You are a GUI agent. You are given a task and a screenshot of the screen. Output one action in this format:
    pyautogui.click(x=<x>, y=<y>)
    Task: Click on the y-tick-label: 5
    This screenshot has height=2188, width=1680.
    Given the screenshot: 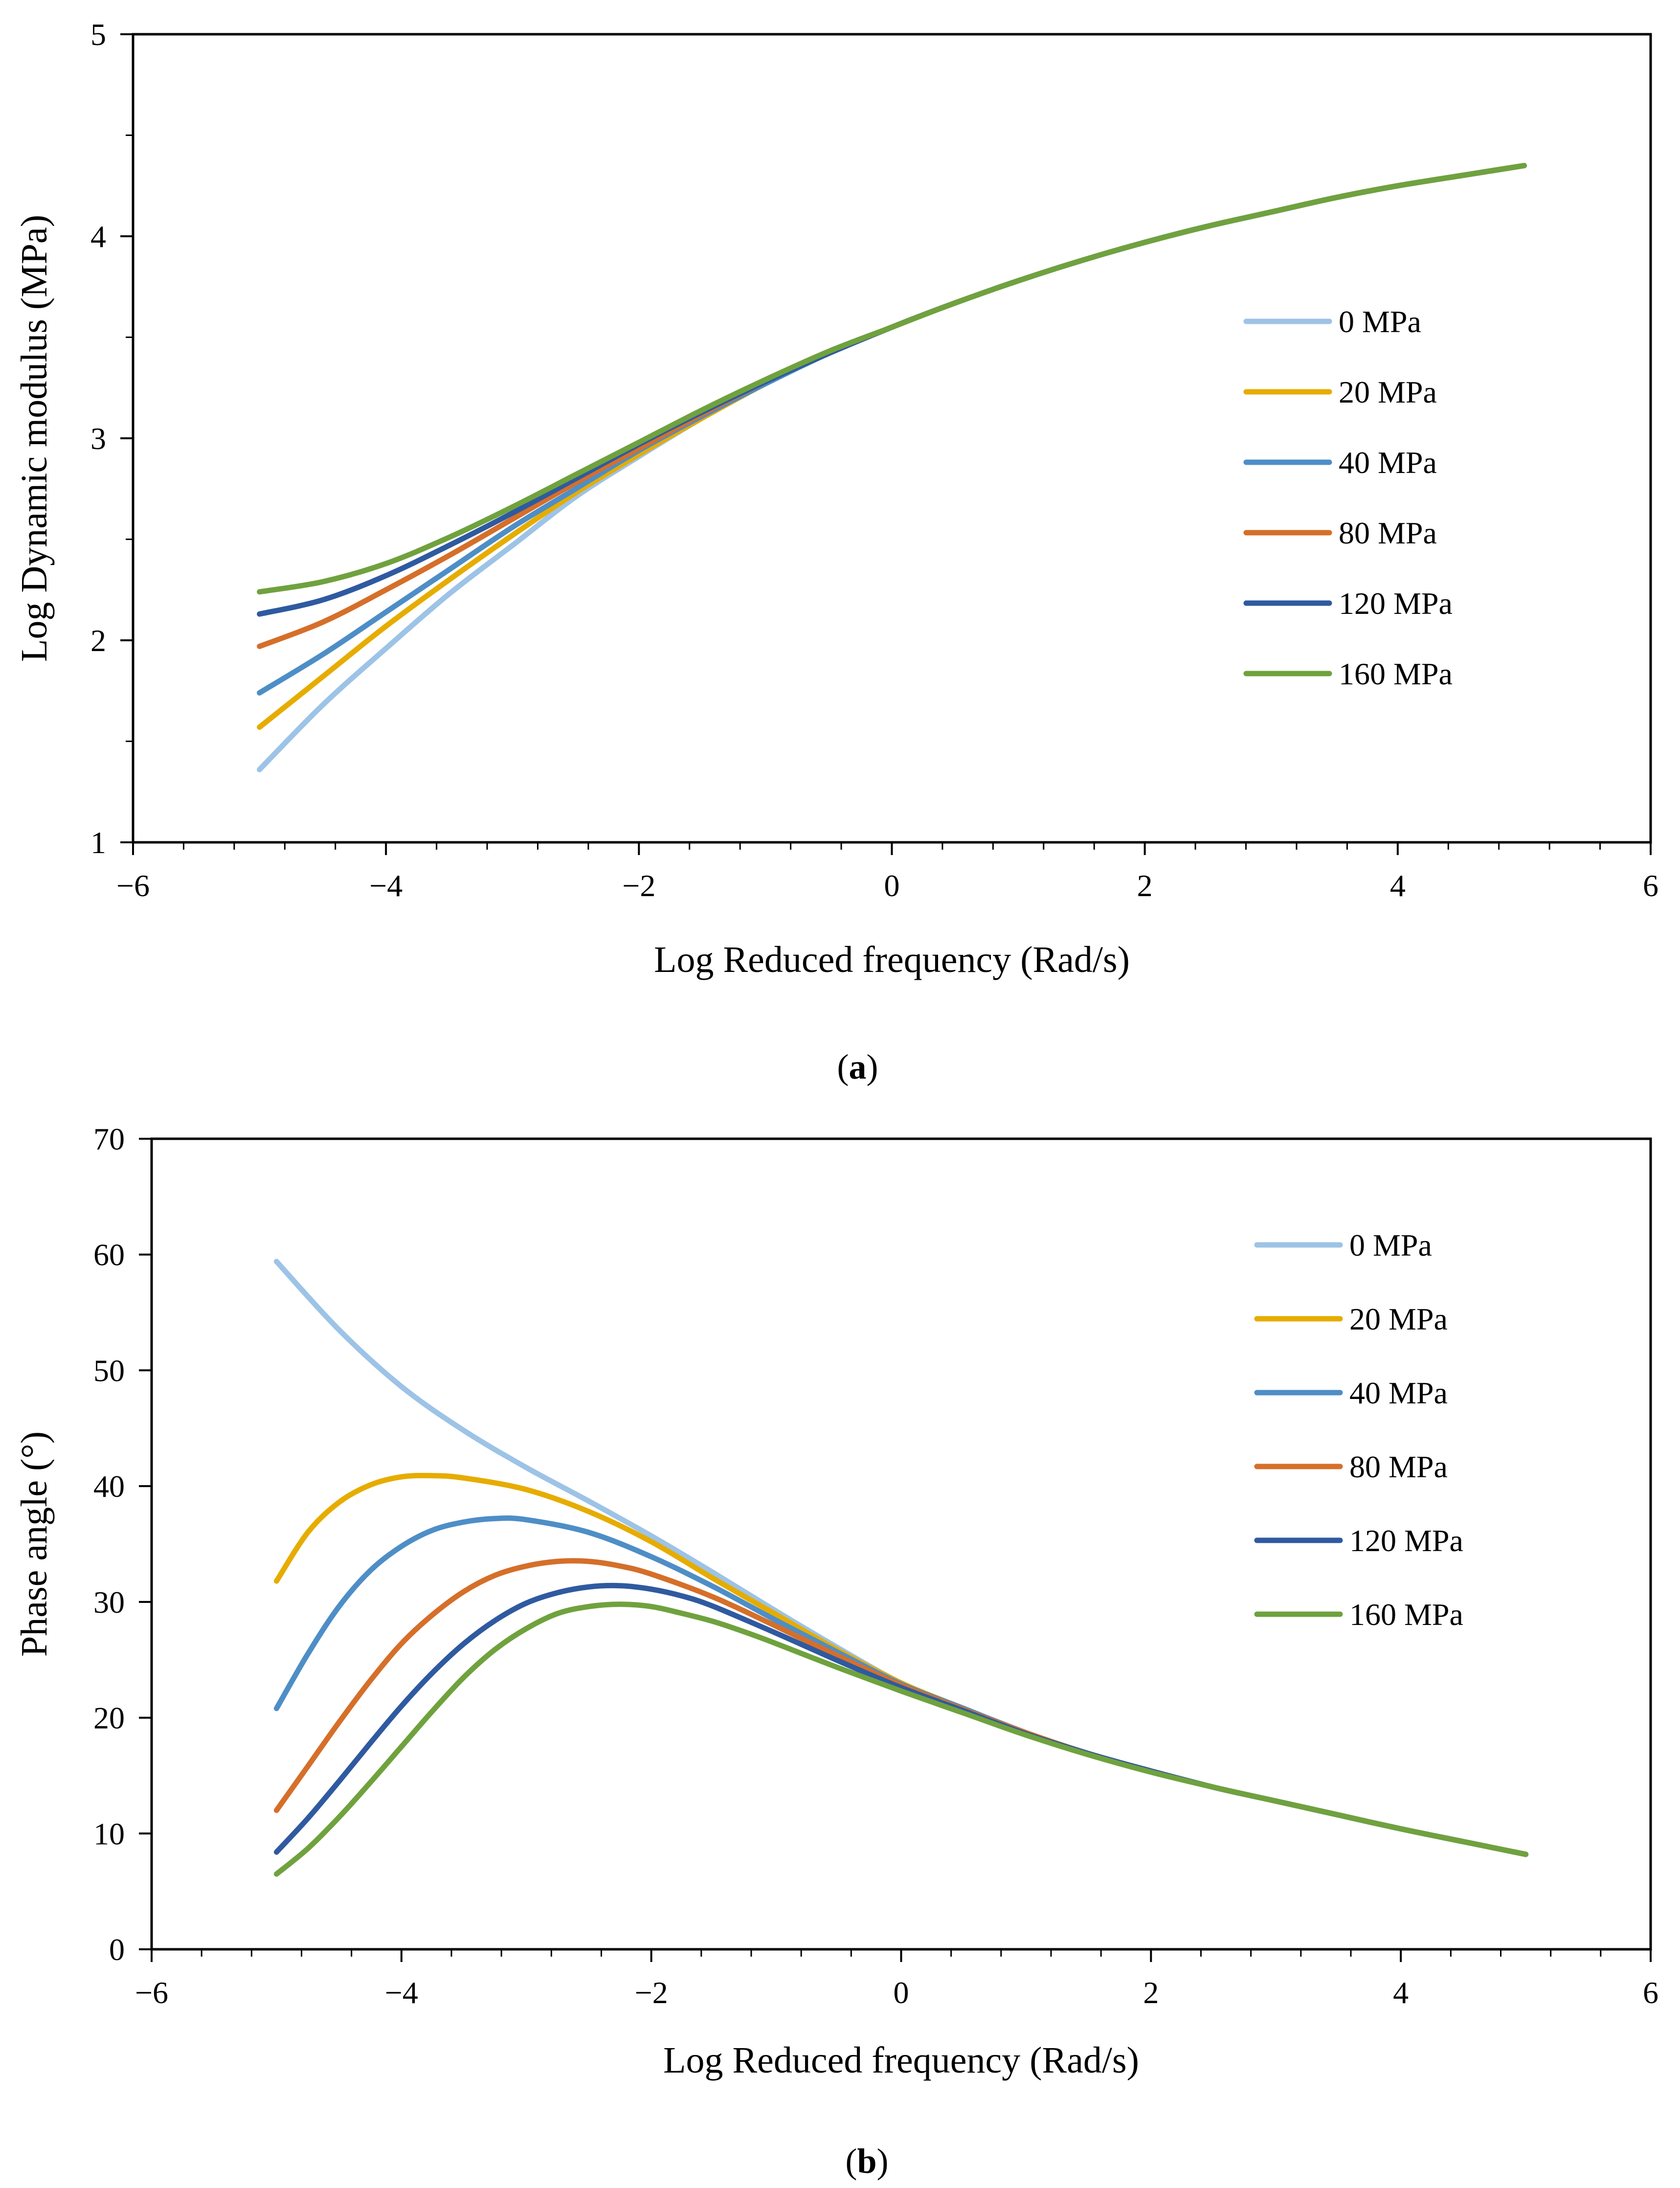 What is the action you would take?
    pyautogui.click(x=98, y=34)
    